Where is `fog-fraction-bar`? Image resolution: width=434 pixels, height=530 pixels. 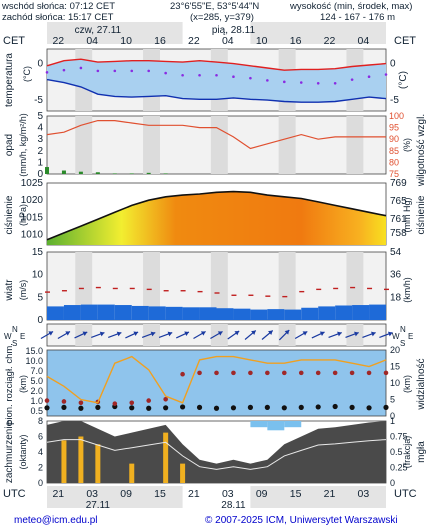 fog-fraction-bar is located at coordinates (276, 426).